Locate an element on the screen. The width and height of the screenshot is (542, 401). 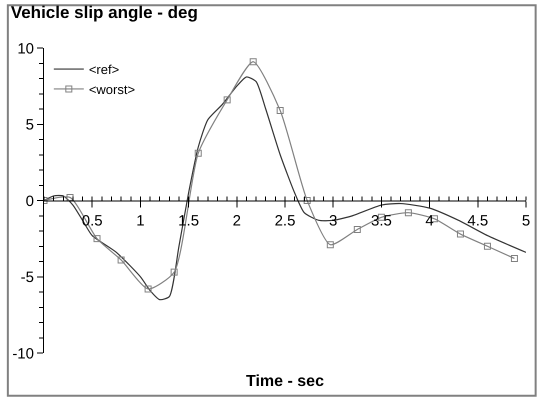
y-tick-label: 10 is located at coordinates (25, 49).